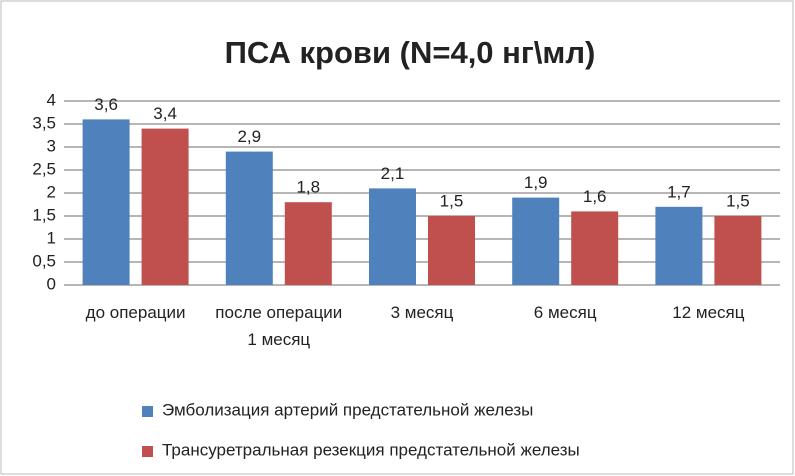  Describe the element at coordinates (44, 260) in the screenshot. I see `y-tick-label: 0,5` at that location.